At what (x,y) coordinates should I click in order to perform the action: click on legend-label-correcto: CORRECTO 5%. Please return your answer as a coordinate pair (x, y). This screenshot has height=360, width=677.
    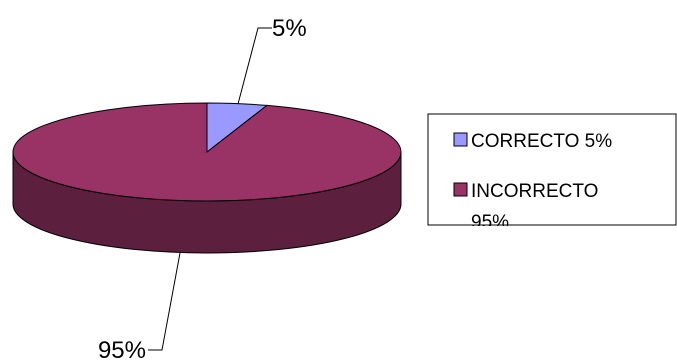
    Looking at the image, I should click on (541, 141).